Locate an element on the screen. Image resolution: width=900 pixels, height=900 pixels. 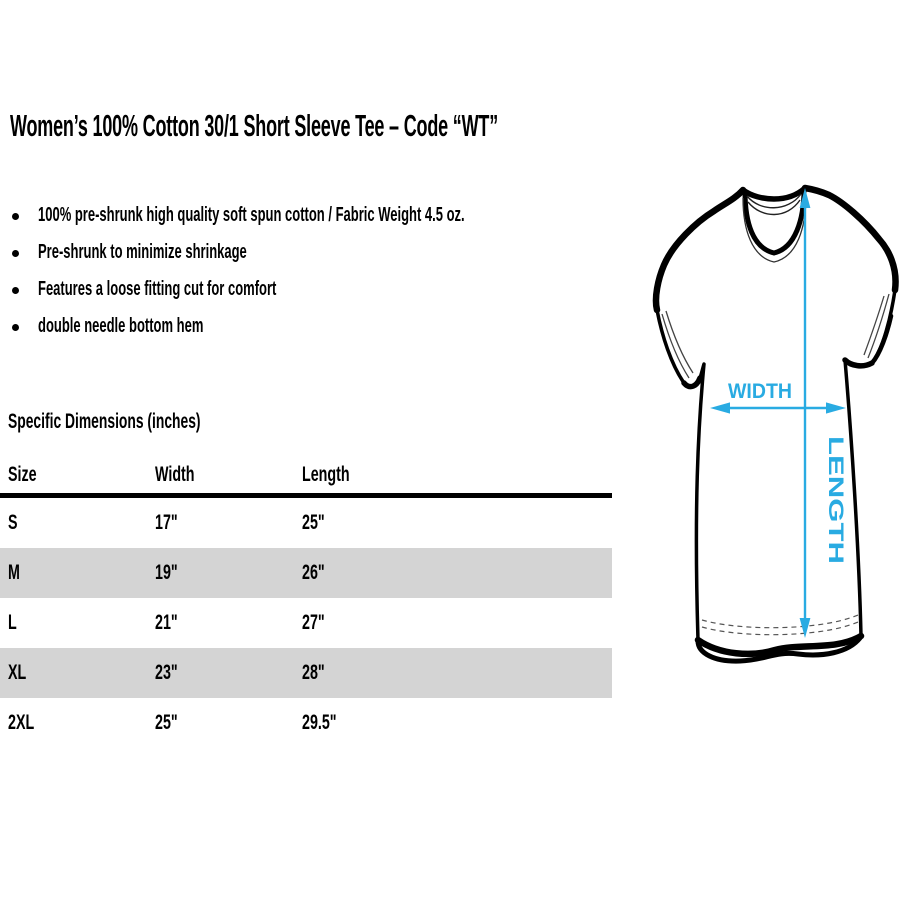
table-header-row: Size Width Length is located at coordinates (306, 474).